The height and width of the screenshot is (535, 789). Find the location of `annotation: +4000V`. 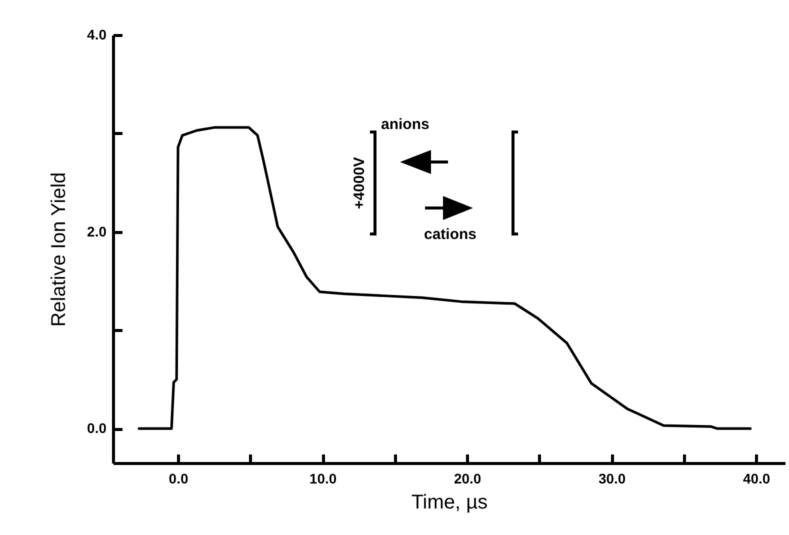

annotation: +4000V is located at coordinates (359, 183).